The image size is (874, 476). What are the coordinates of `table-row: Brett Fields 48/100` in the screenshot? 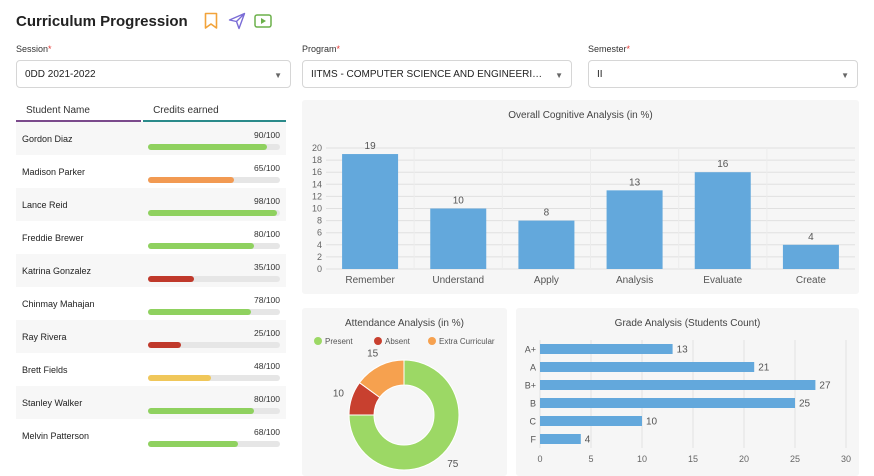 It's located at (151, 369).